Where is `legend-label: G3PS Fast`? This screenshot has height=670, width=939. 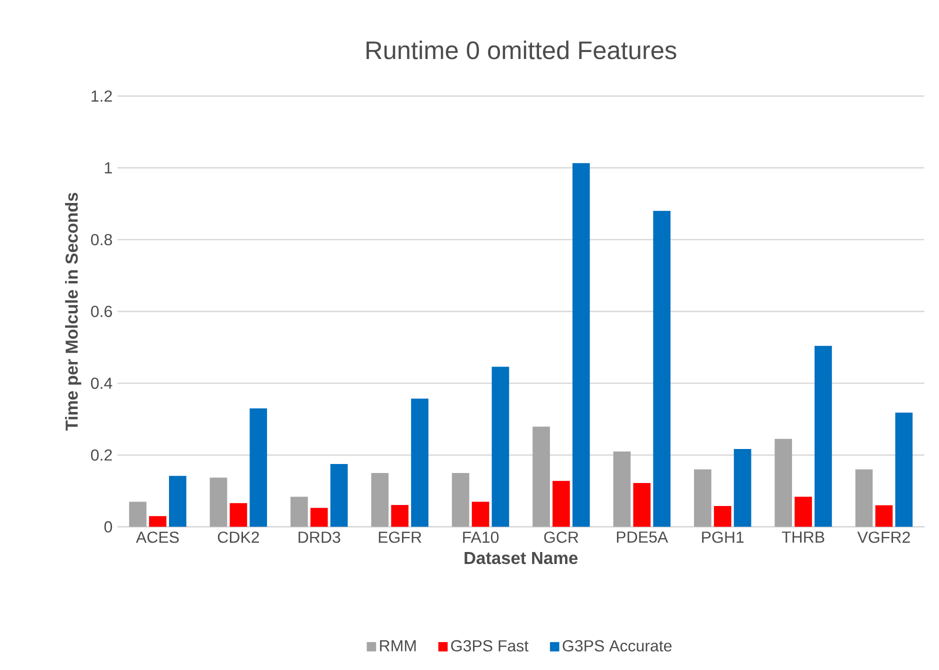 legend-label: G3PS Fast is located at coordinates (489, 646).